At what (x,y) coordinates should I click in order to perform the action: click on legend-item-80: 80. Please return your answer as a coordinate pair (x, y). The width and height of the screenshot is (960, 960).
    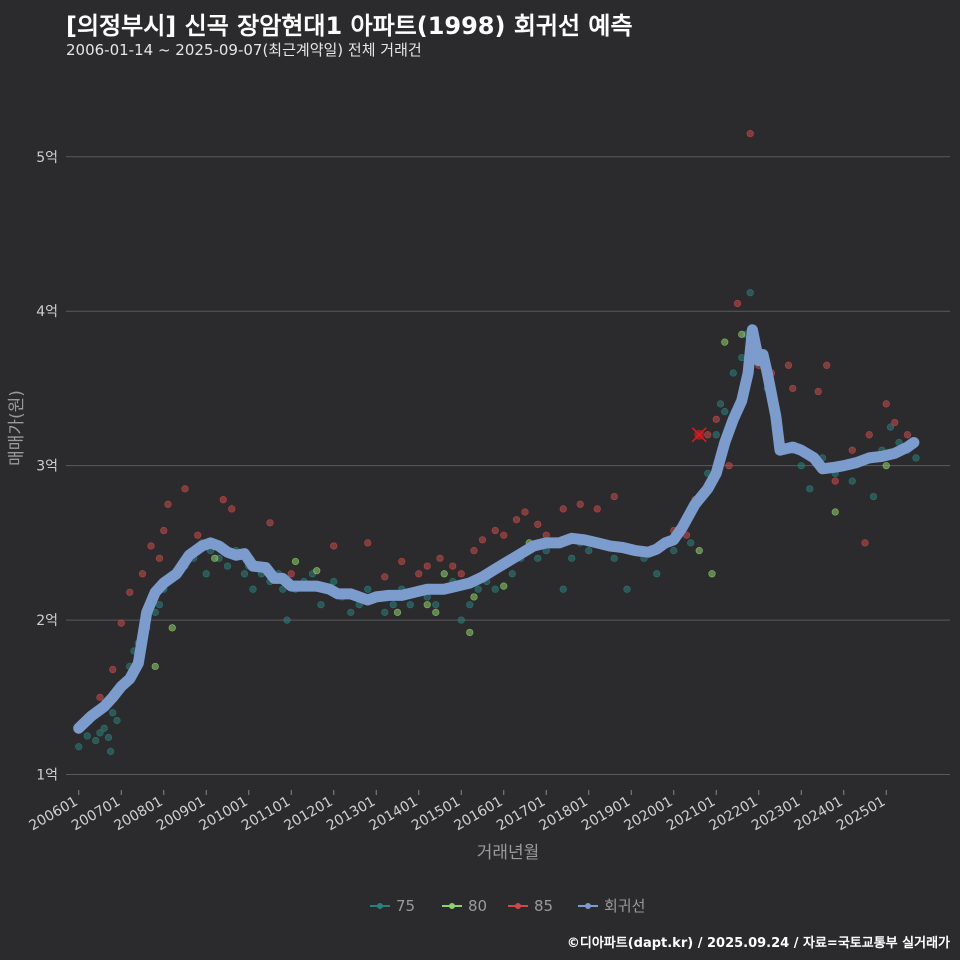
    Looking at the image, I should click on (464, 906).